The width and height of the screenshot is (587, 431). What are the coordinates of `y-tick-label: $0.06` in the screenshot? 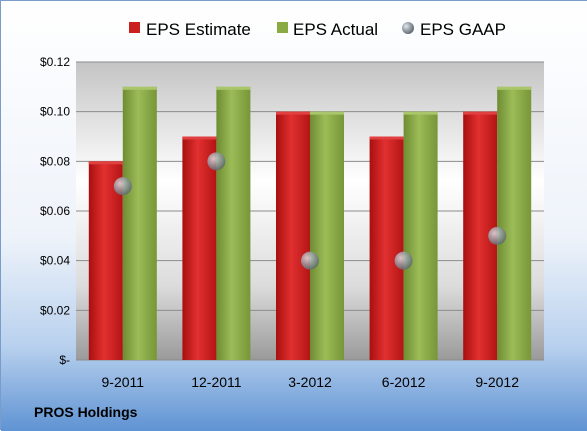 It's located at (55, 211).